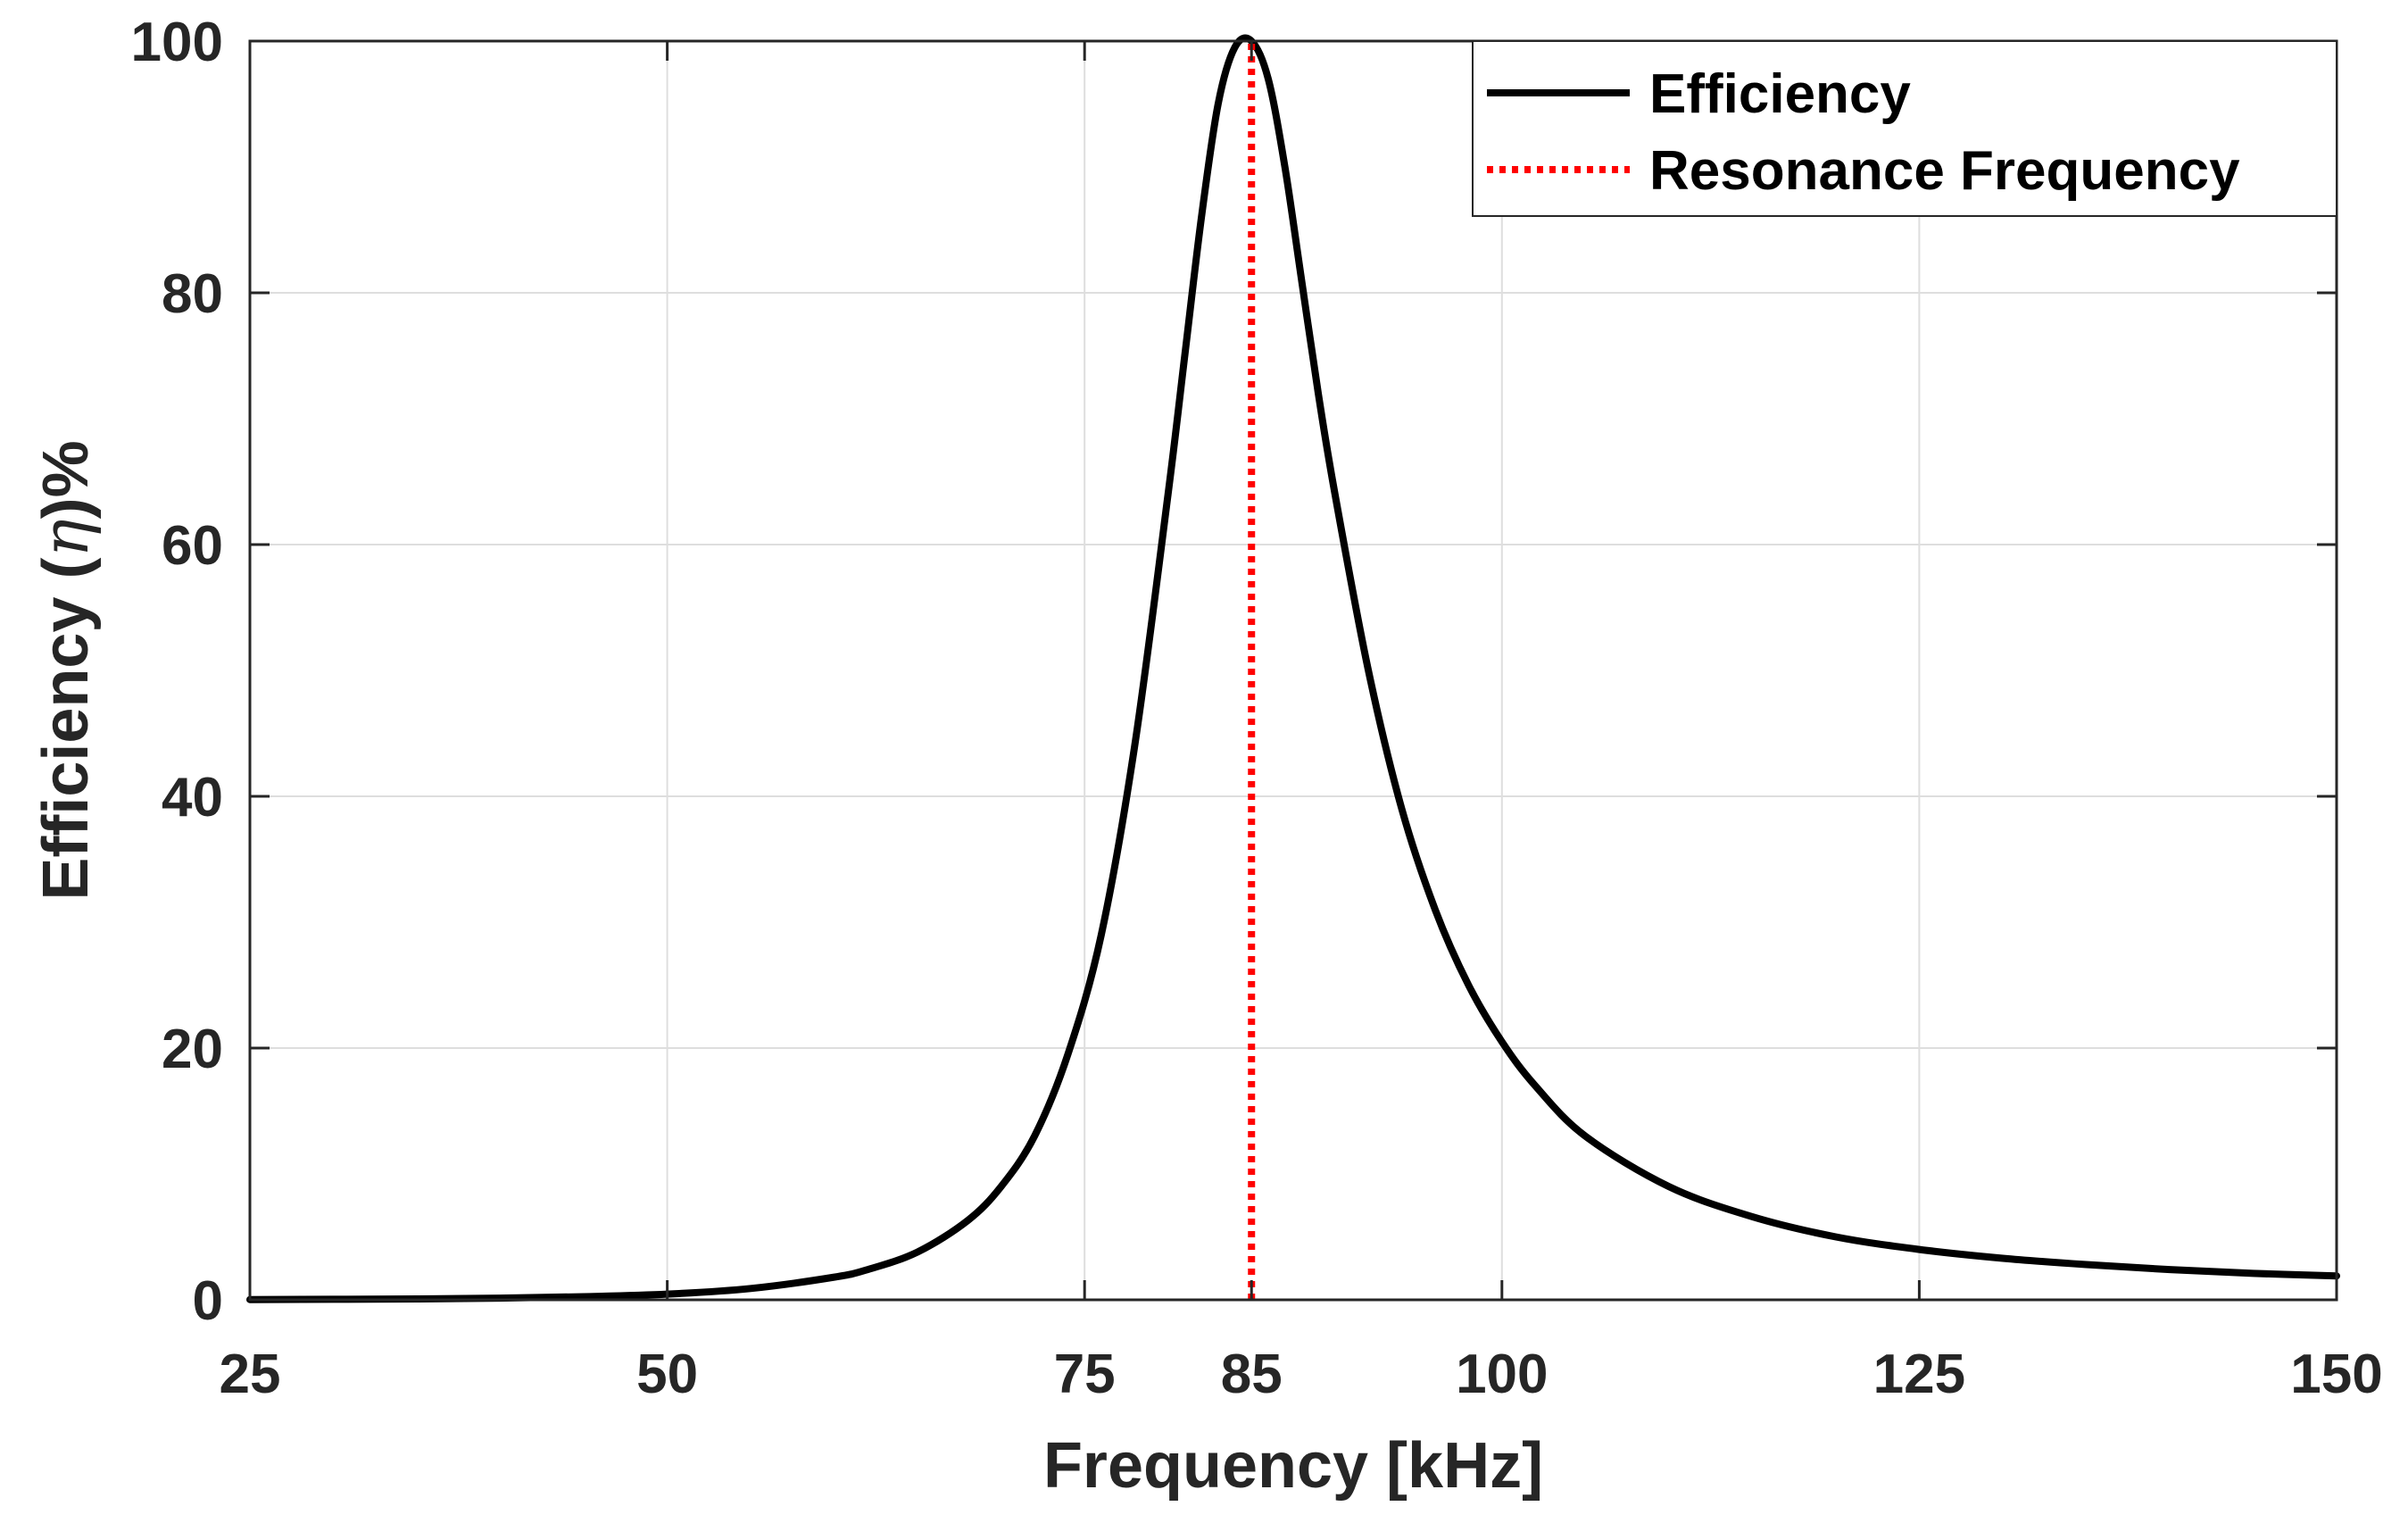  What do you see at coordinates (250, 1374) in the screenshot?
I see `x-tick-label: 25` at bounding box center [250, 1374].